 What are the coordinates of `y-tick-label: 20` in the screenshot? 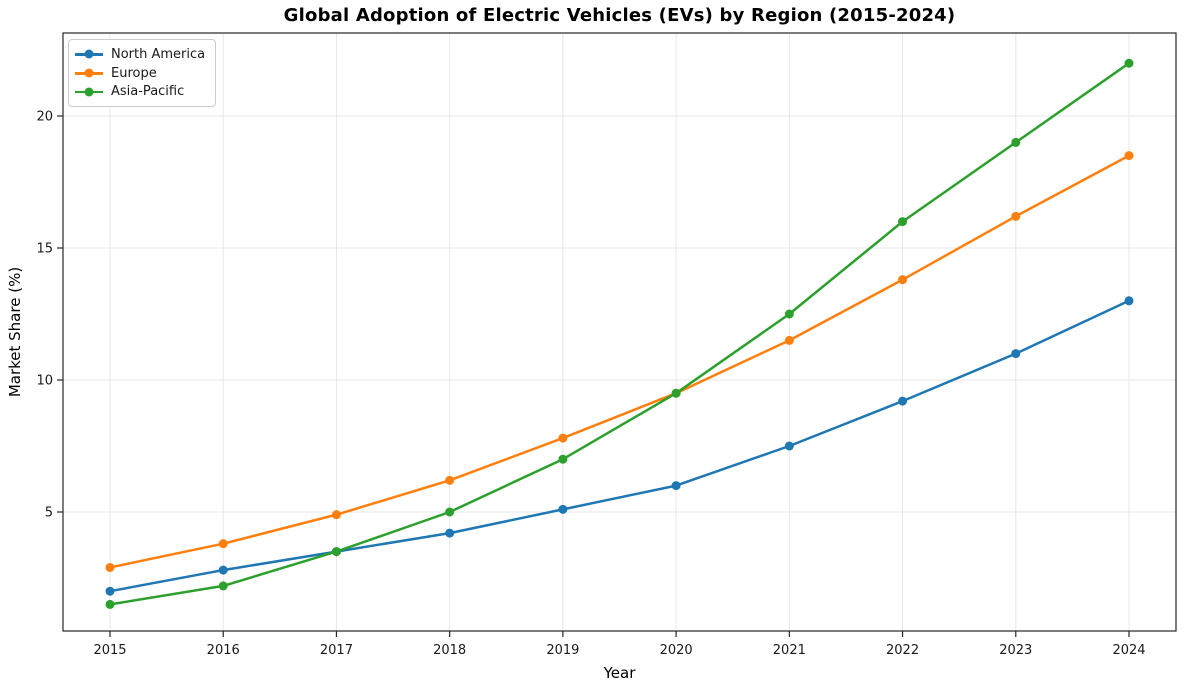 It's located at (44, 117).